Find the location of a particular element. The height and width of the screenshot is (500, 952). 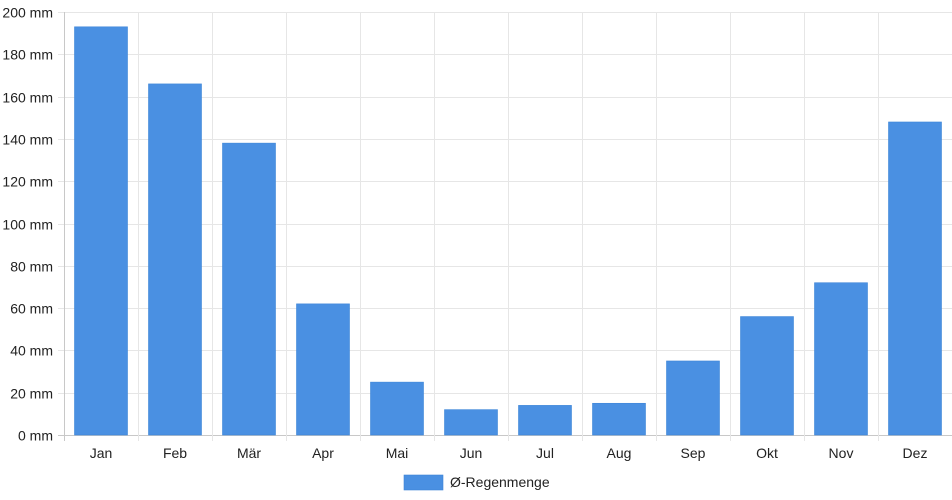

bar-Mai is located at coordinates (397, 408).